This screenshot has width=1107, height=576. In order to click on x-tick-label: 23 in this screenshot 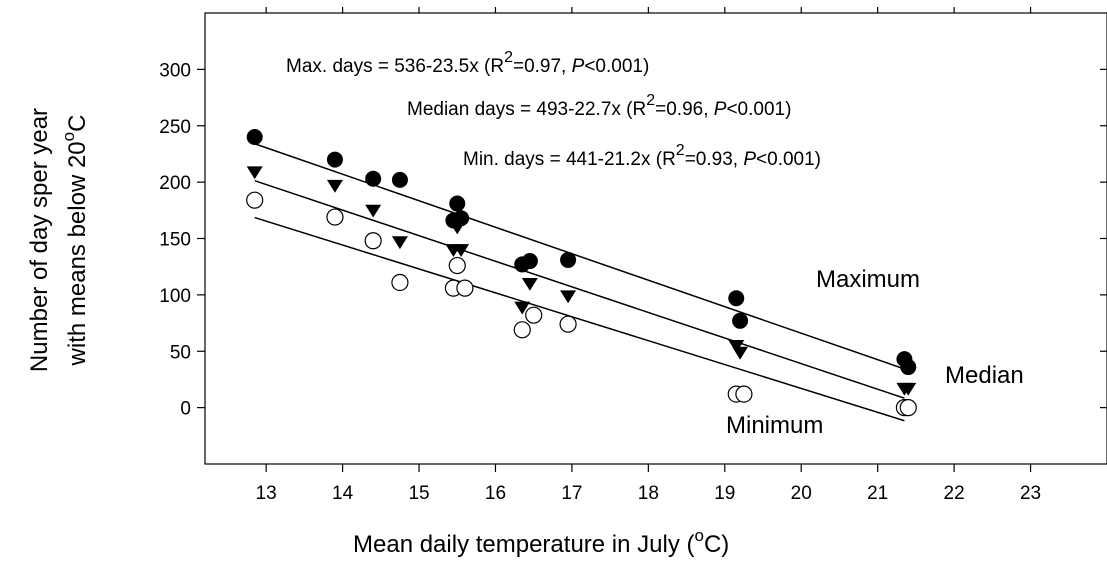, I will do `click(1030, 493)`.